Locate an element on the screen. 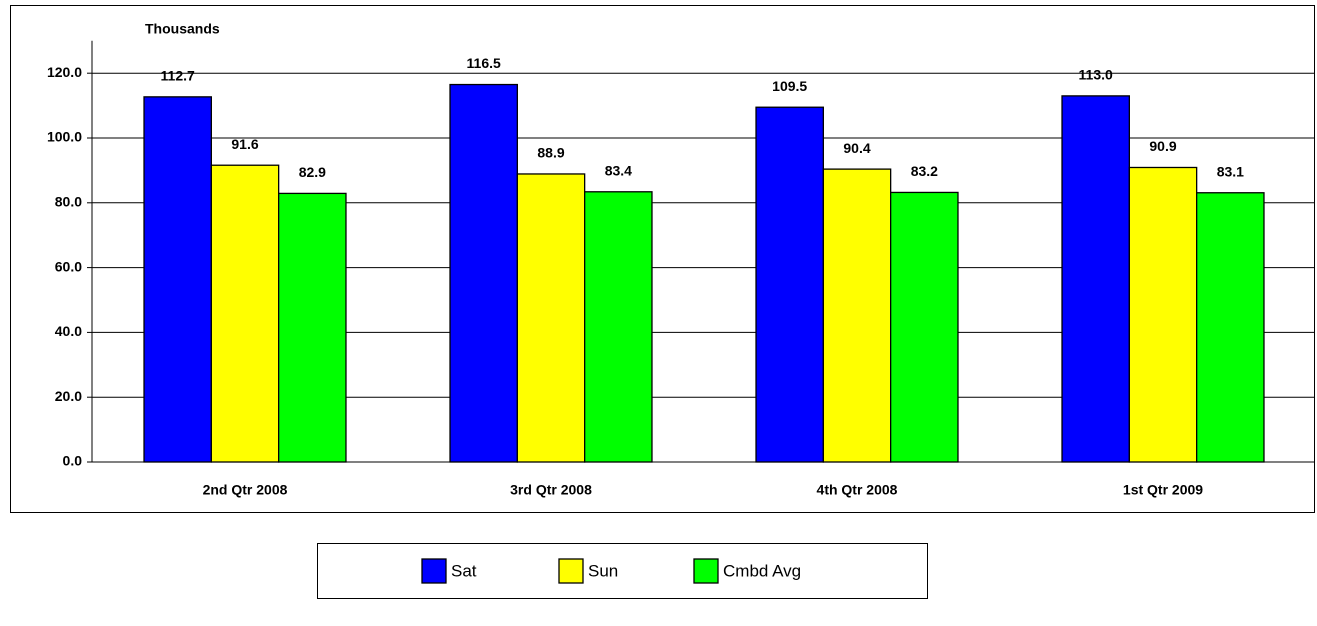 Image resolution: width=1317 pixels, height=626 pixels. data-label: 113.0 is located at coordinates (1096, 75).